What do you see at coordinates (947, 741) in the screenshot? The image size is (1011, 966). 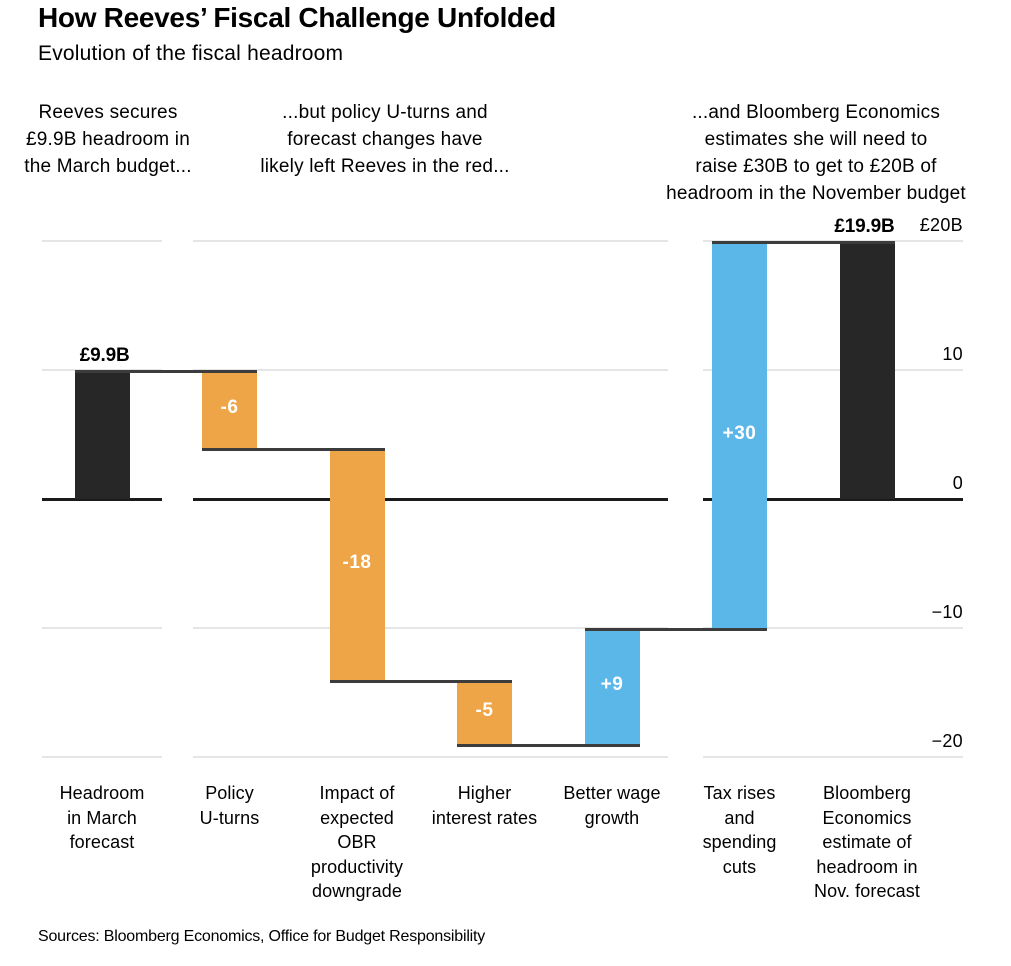 I see `y-axis-label--20: −20` at bounding box center [947, 741].